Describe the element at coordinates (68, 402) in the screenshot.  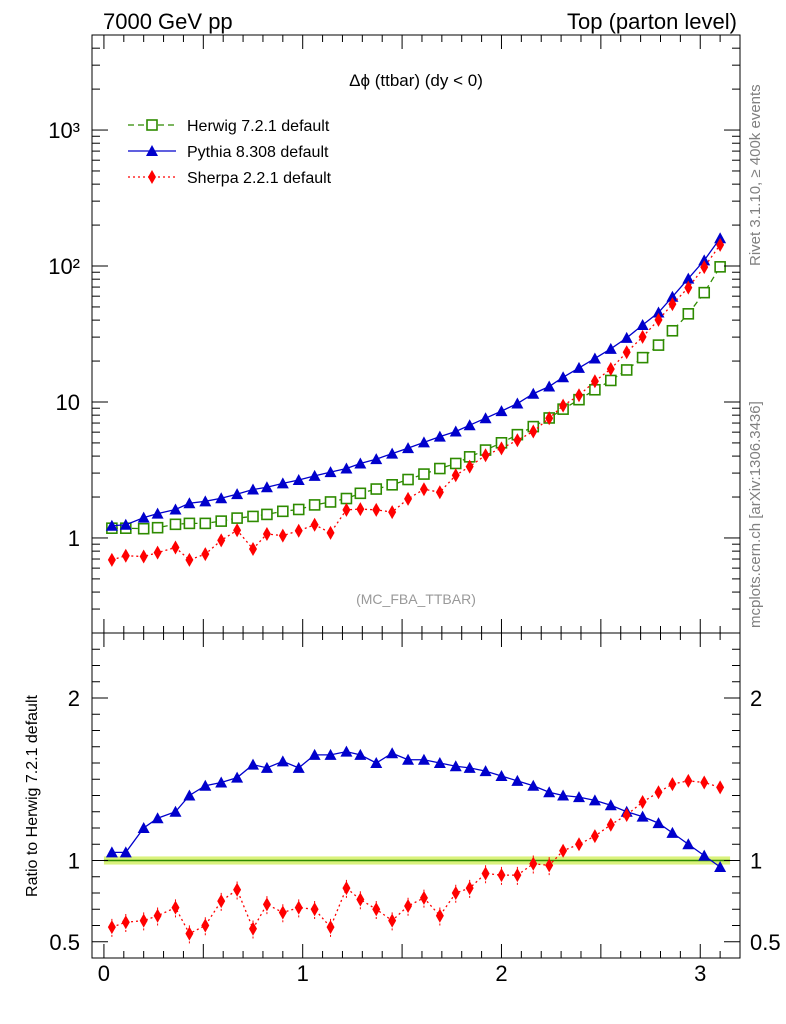
I see `y-tick-label-1: 10` at that location.